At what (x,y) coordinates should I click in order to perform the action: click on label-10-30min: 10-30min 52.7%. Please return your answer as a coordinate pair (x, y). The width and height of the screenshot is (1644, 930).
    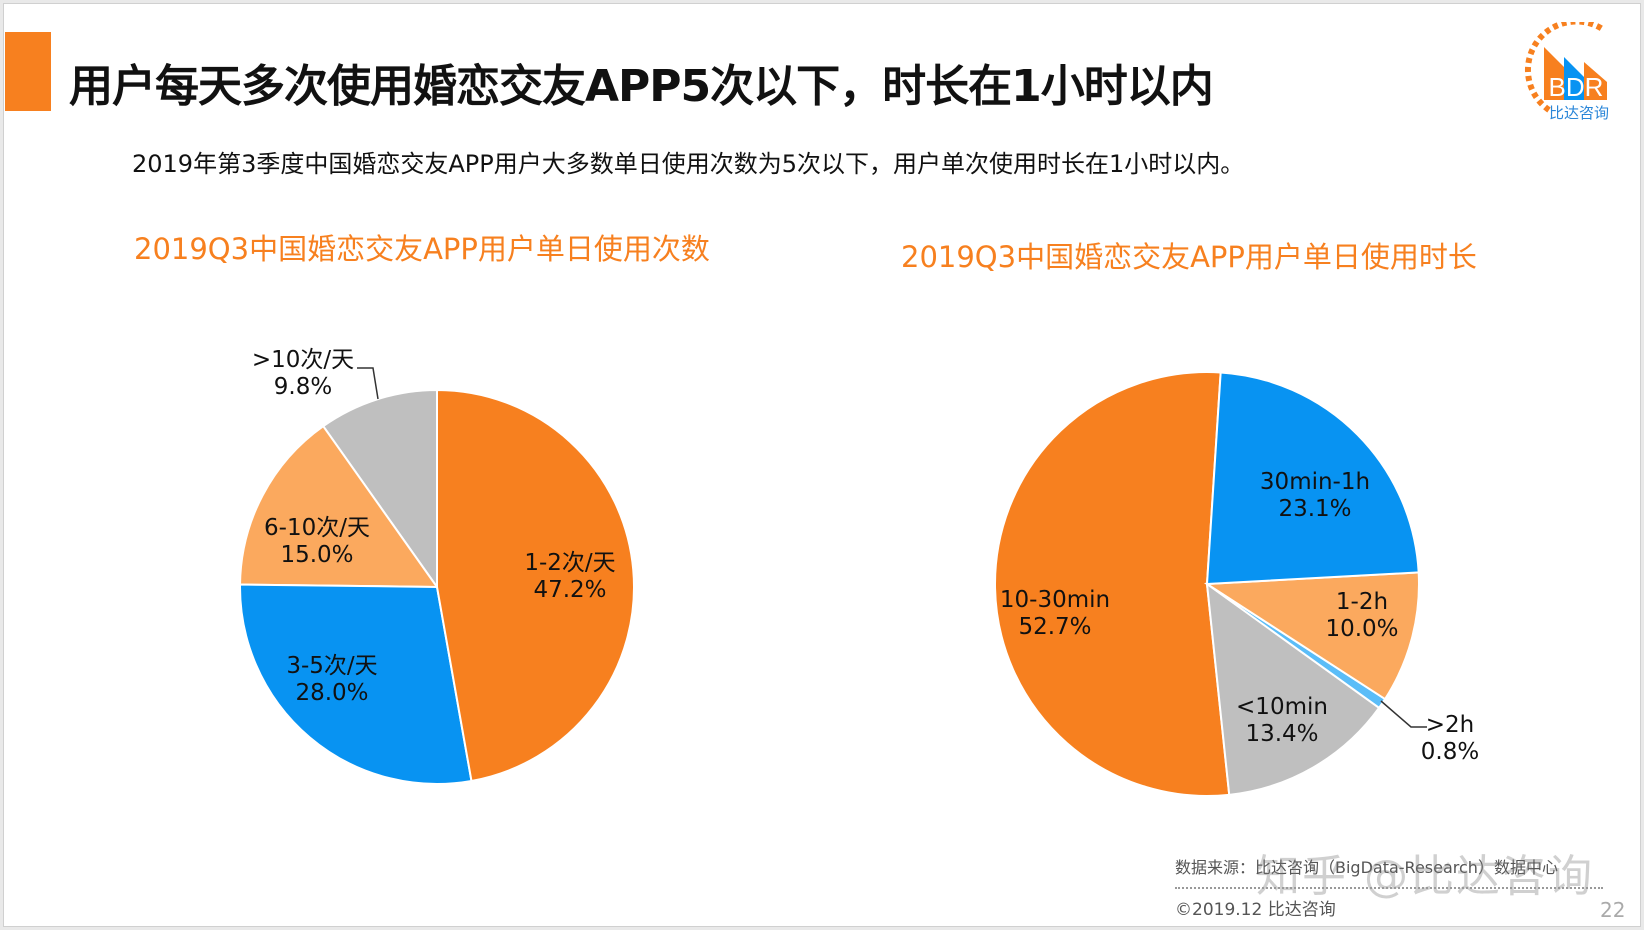
    Looking at the image, I should click on (1055, 613).